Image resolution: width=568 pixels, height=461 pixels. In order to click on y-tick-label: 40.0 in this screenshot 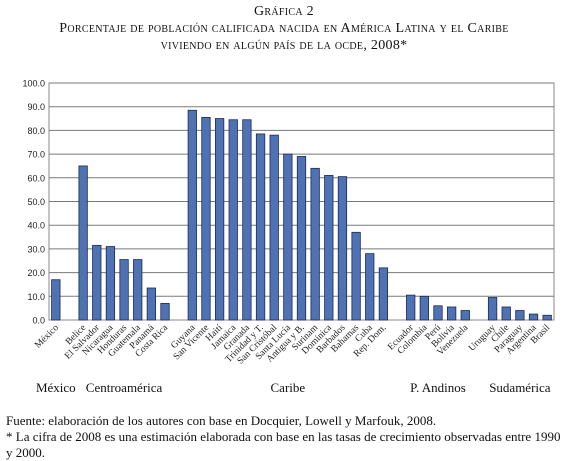, I will do `click(36, 226)`.